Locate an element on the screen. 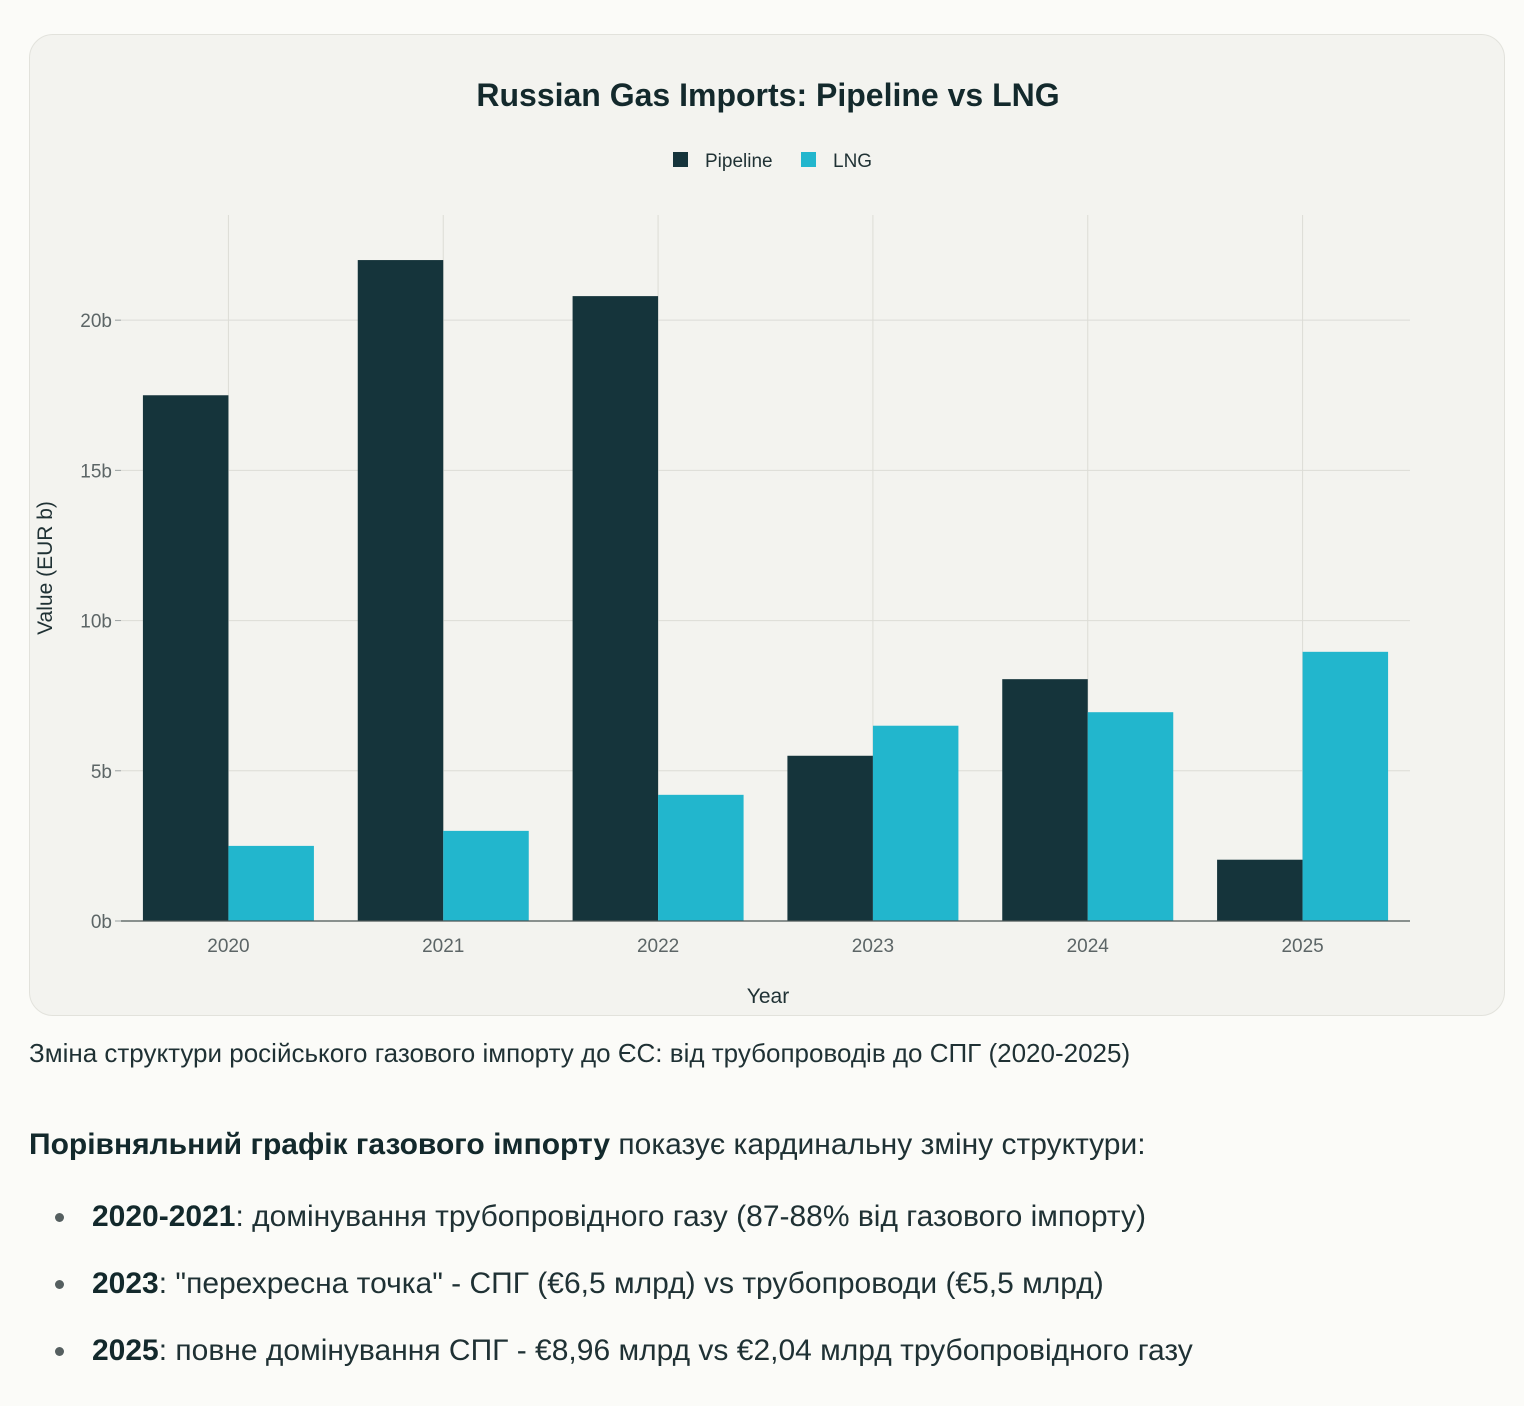 This screenshot has height=1406, width=1524. bar-pipeline-2022 is located at coordinates (615, 609).